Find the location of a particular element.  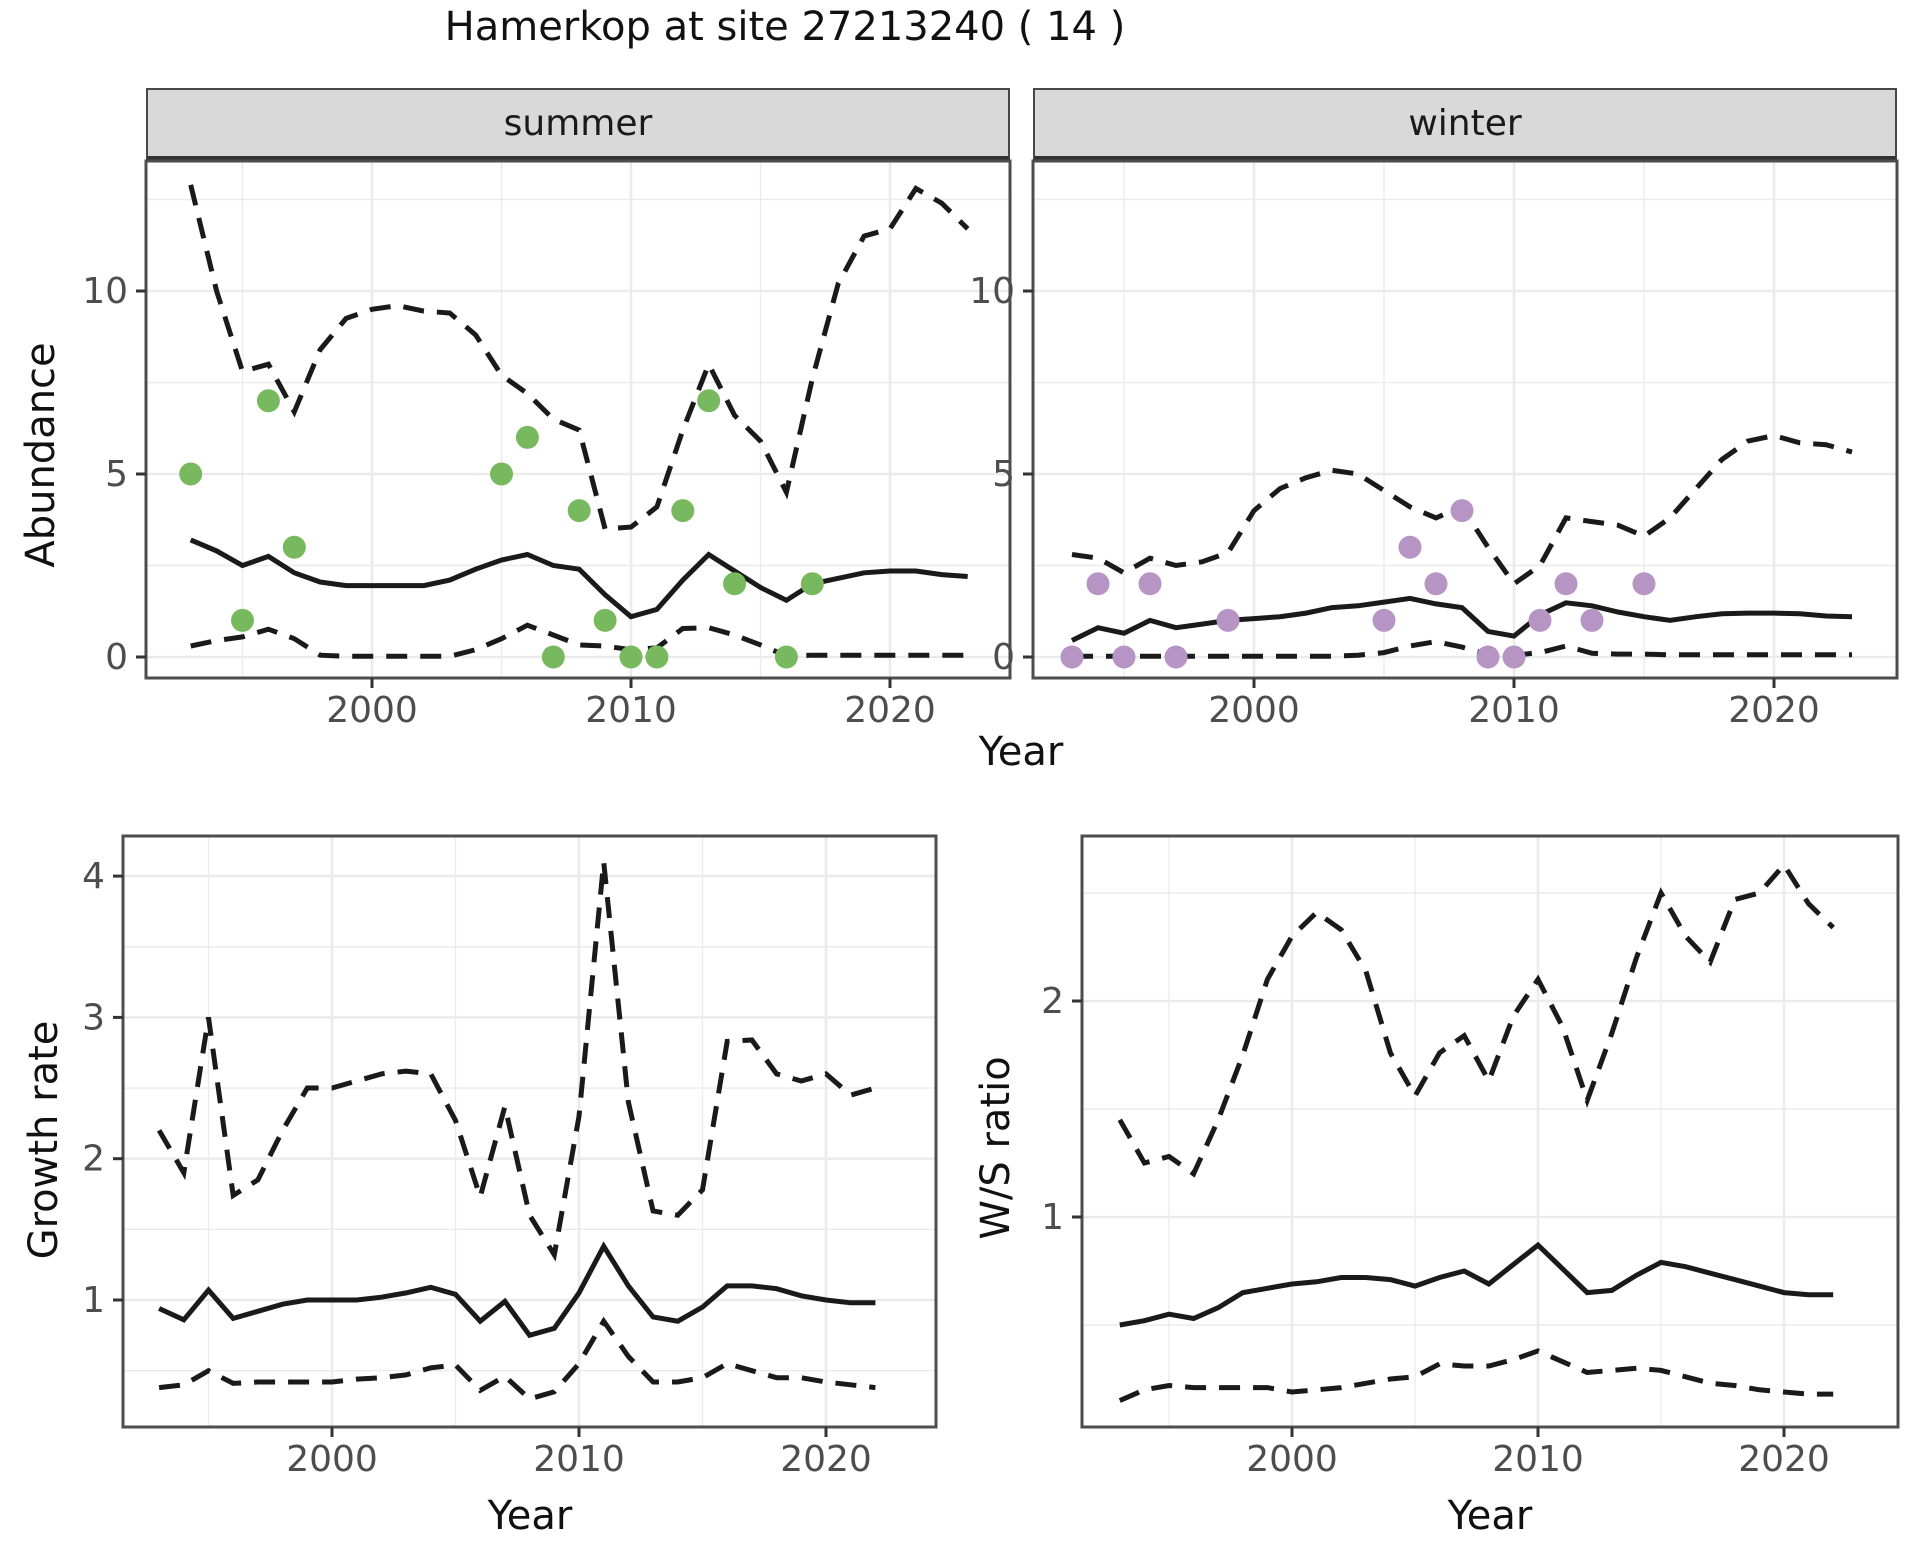

y-axis-title-growth-rate: Growth rate is located at coordinates (44, 1140).